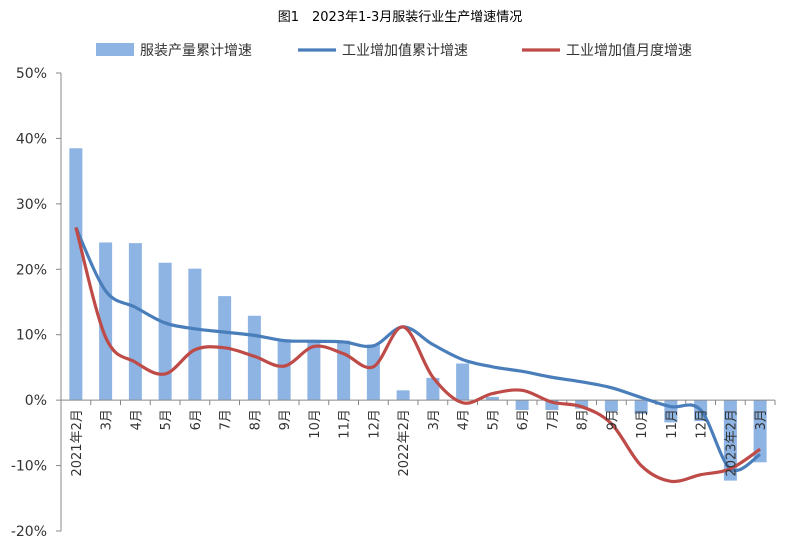 The height and width of the screenshot is (549, 799). I want to click on y-tick-label: 20%, so click(31, 270).